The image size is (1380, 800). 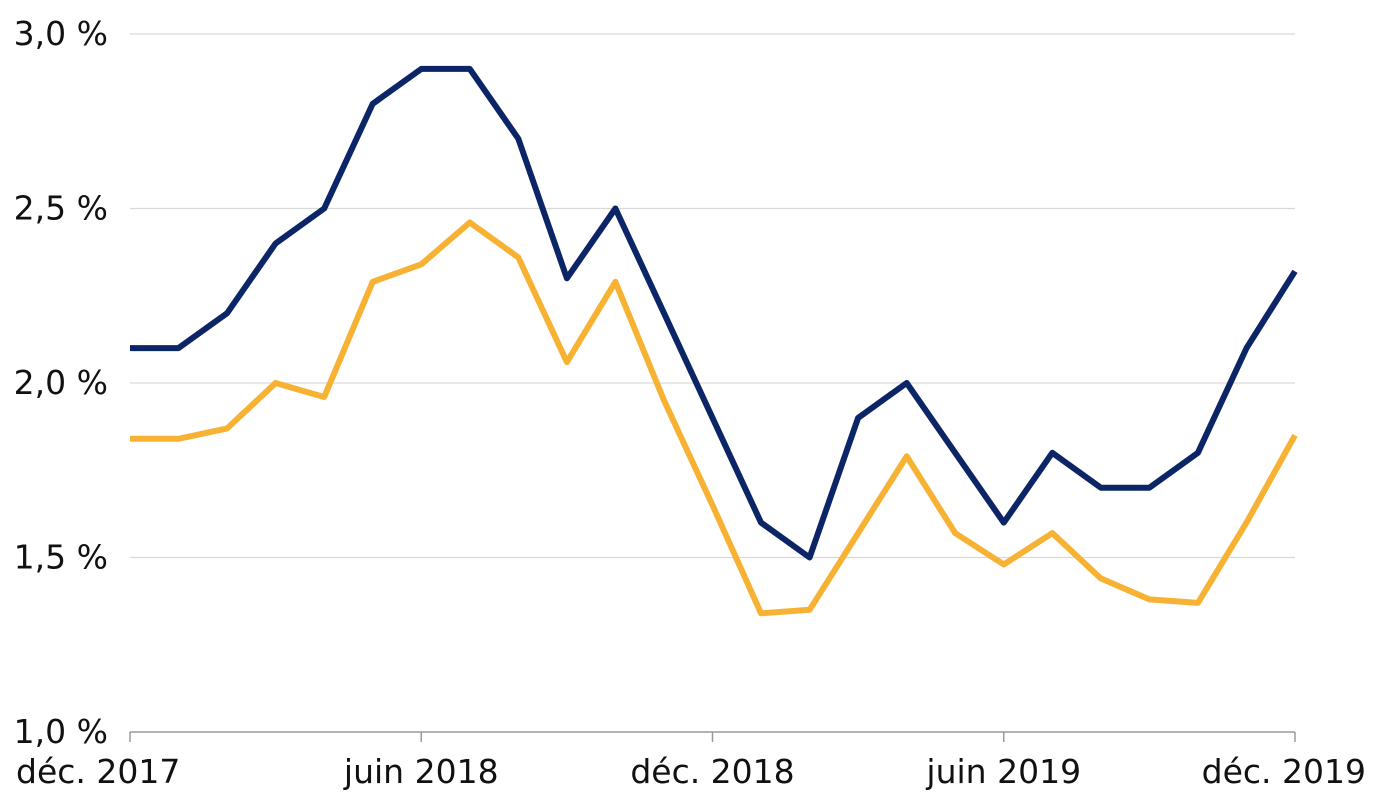 I want to click on x-tick-label: déc. 2018, so click(x=712, y=771).